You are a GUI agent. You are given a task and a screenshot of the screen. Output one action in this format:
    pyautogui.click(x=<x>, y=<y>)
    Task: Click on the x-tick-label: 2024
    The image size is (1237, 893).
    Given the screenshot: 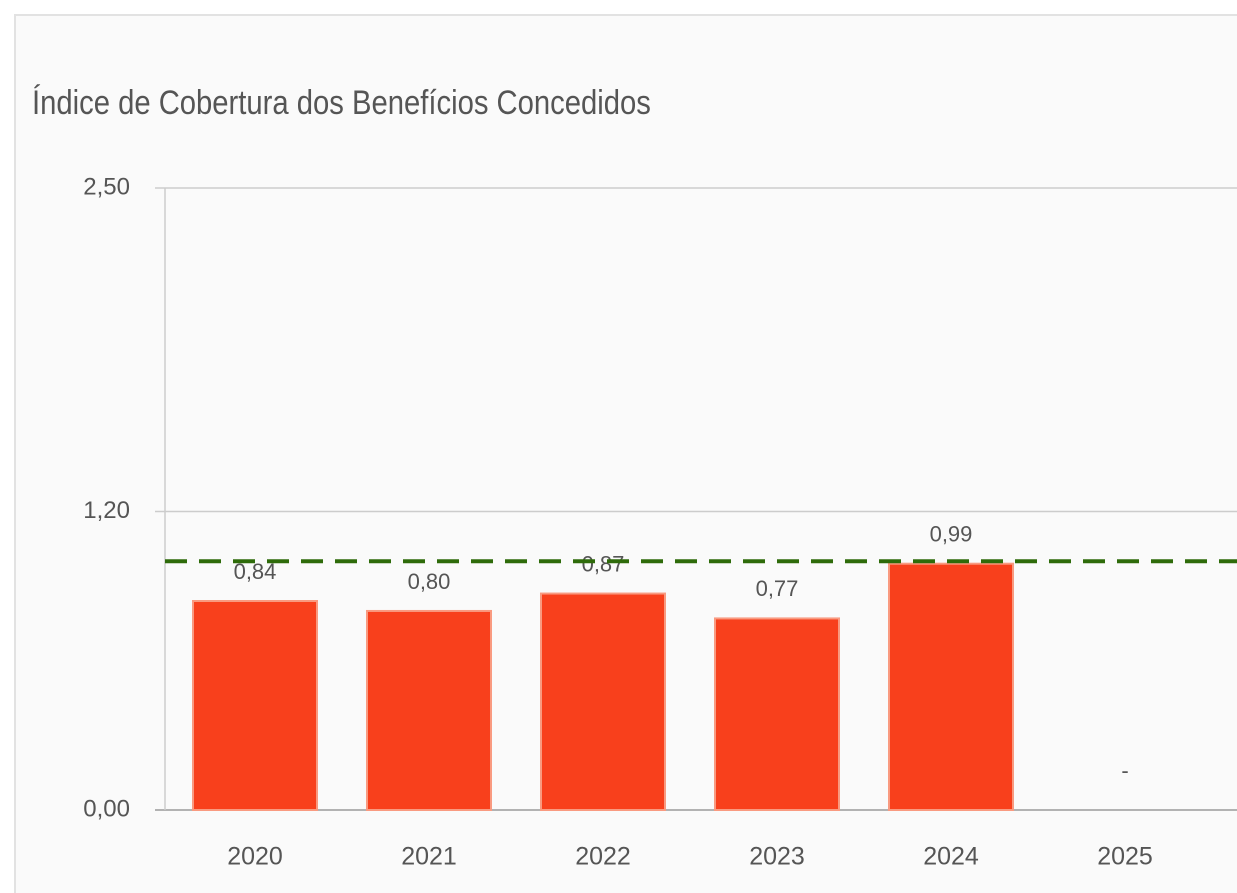 What is the action you would take?
    pyautogui.click(x=951, y=857)
    